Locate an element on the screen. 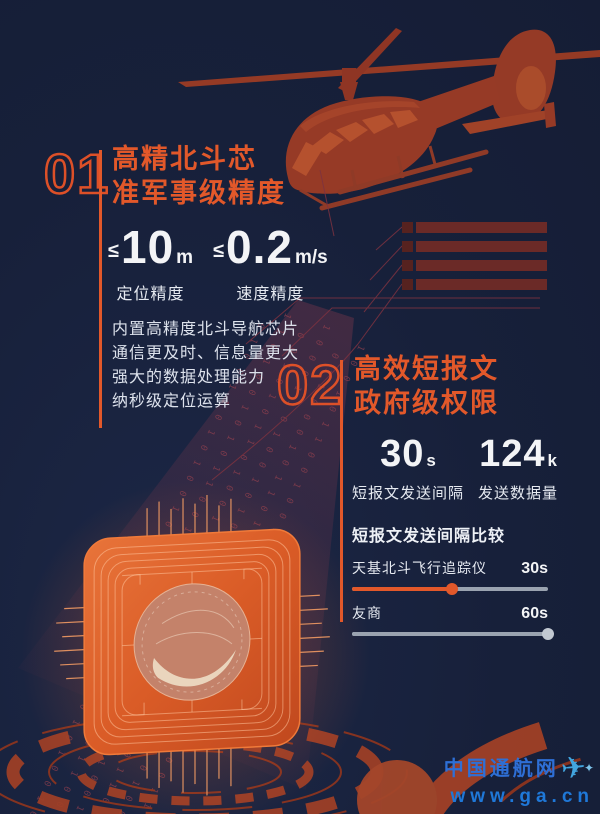 The height and width of the screenshot is (814, 600). section-01-title-line2: 准军事级精度 is located at coordinates (199, 193).